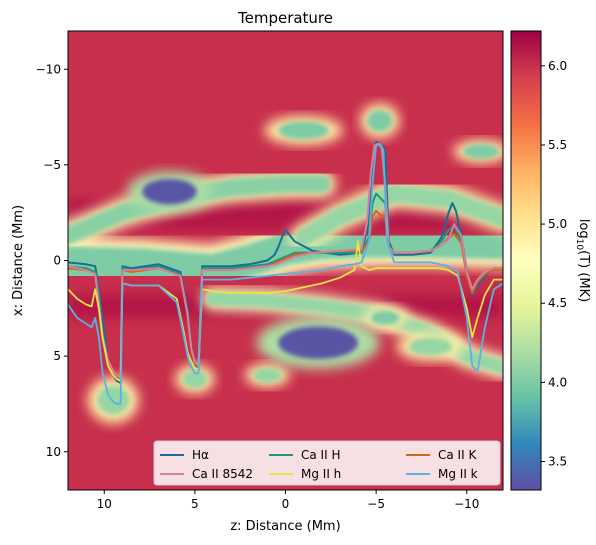  I want to click on y-axis-label: x: Distance (Mm), so click(18, 260).